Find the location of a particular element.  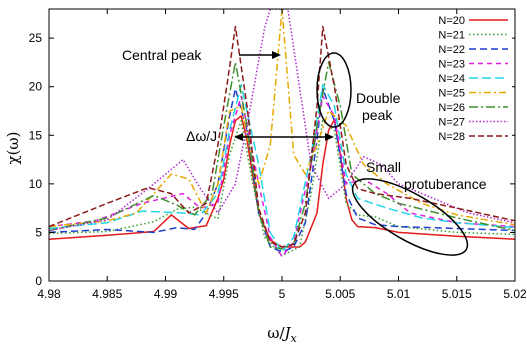

y-tick-label: 5 is located at coordinates (38, 232).